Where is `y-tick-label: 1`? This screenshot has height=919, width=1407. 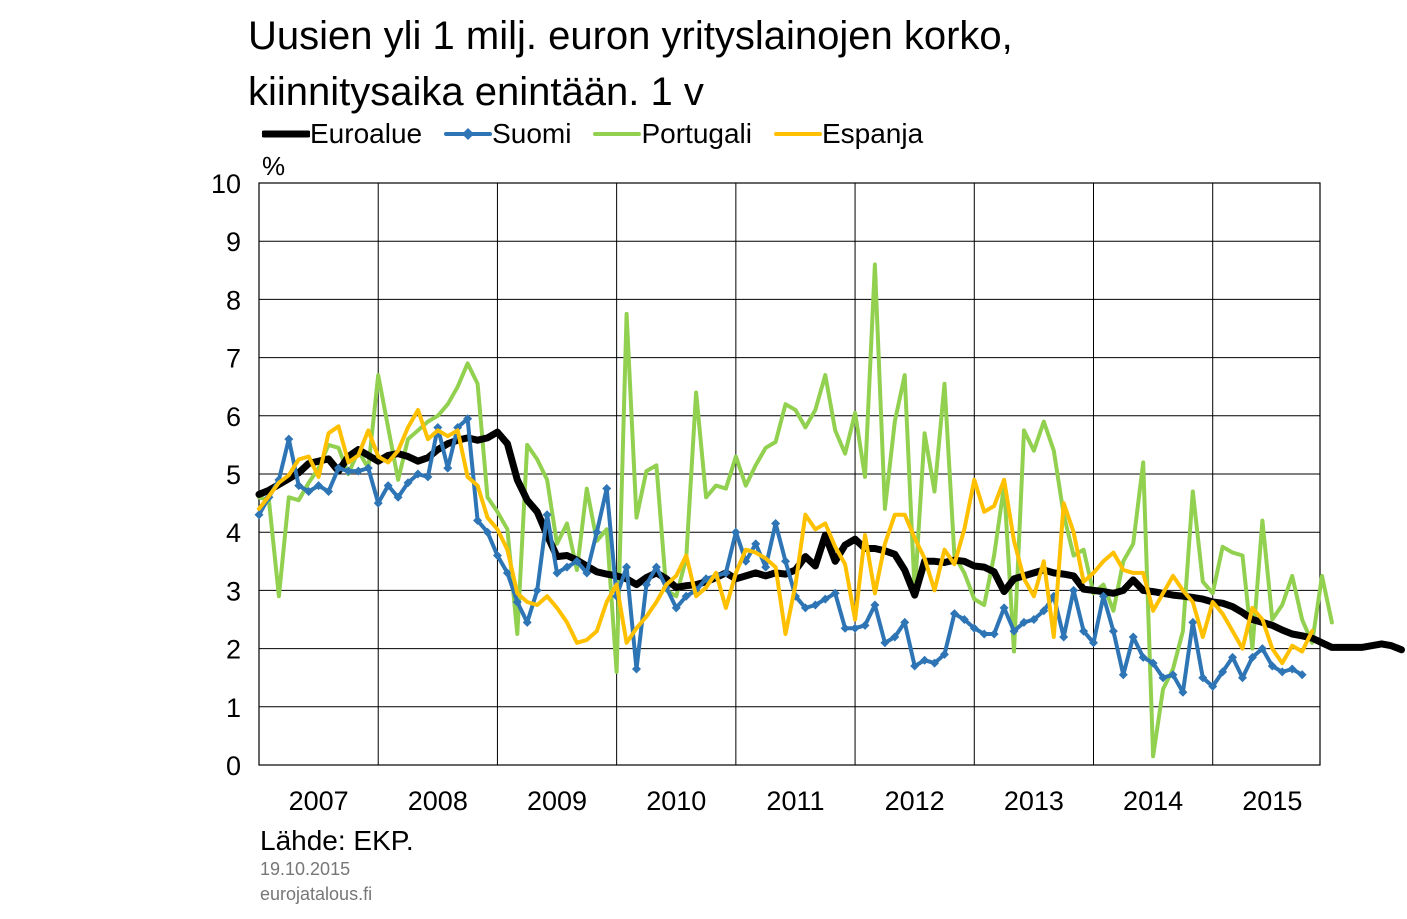 y-tick-label: 1 is located at coordinates (233, 708).